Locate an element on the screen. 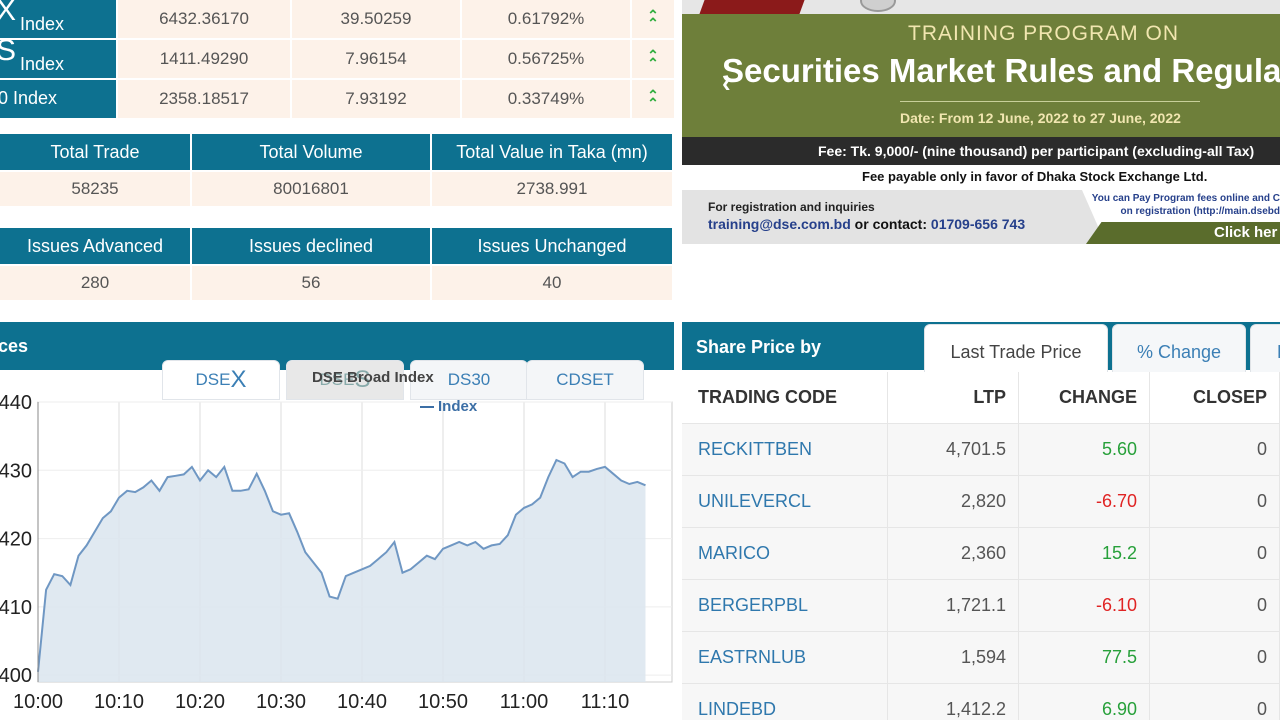  chart-legend: Index is located at coordinates (448, 406).